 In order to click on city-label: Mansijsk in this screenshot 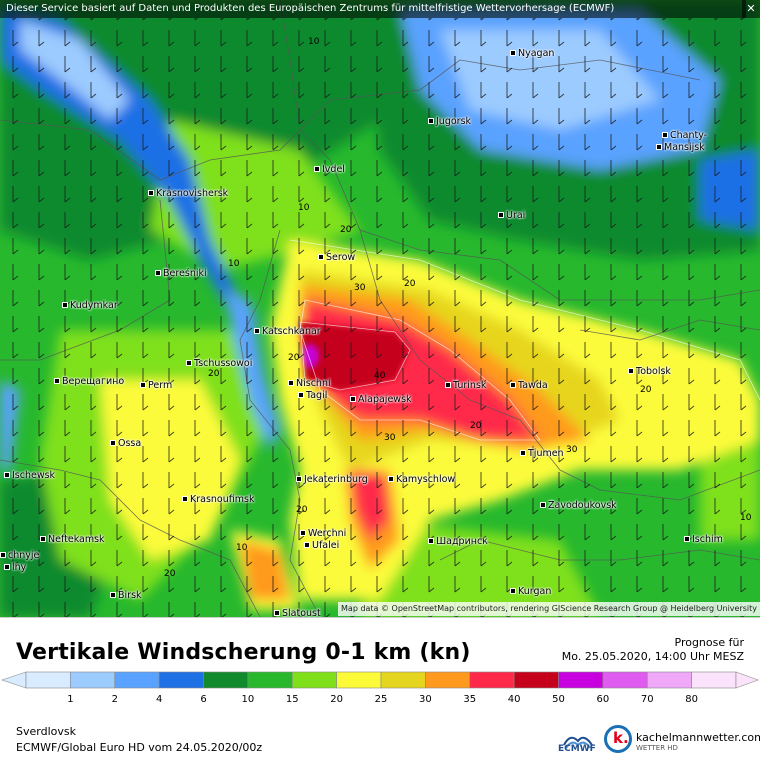, I will do `click(680, 147)`.